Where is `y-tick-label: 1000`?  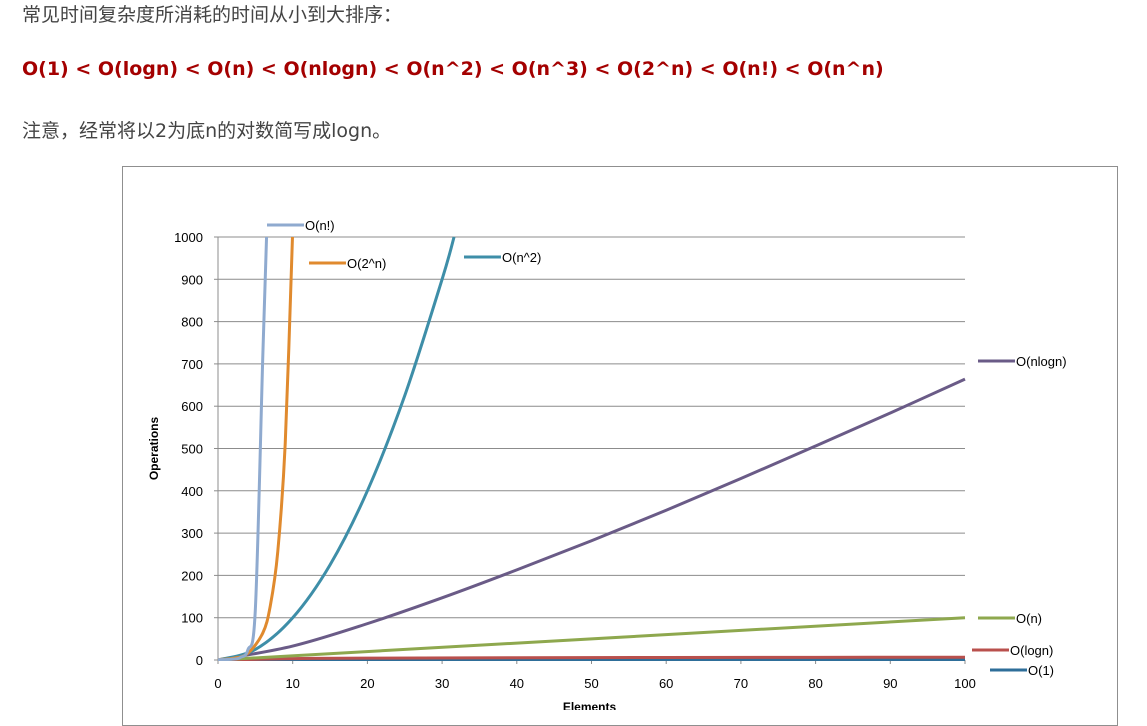
y-tick-label: 1000 is located at coordinates (188, 237).